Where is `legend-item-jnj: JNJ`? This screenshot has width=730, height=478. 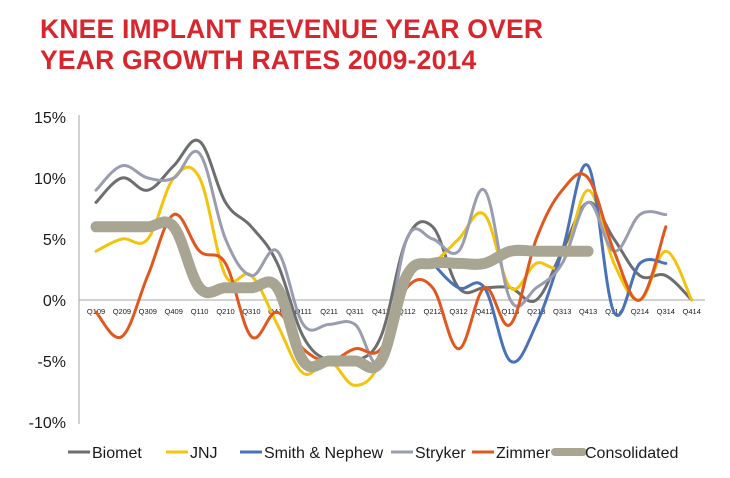 legend-item-jnj: JNJ is located at coordinates (192, 453).